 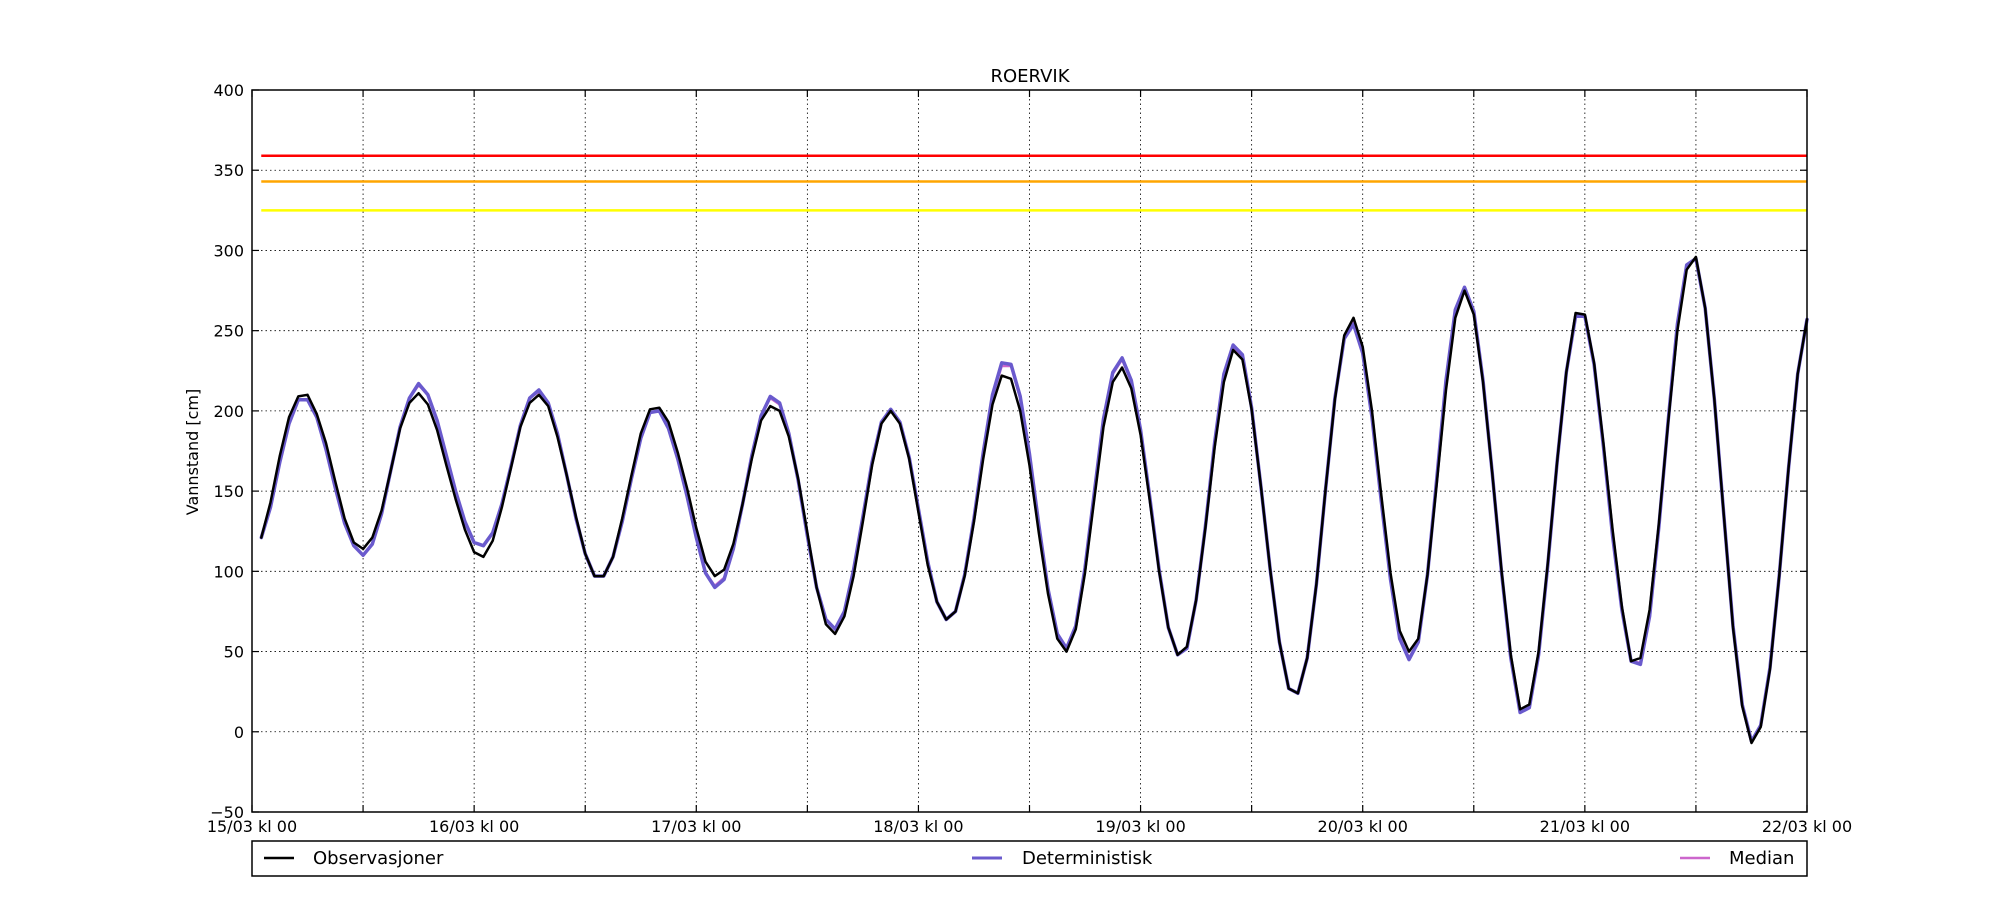 What do you see at coordinates (228, 250) in the screenshot?
I see `y-tick-label: 300` at bounding box center [228, 250].